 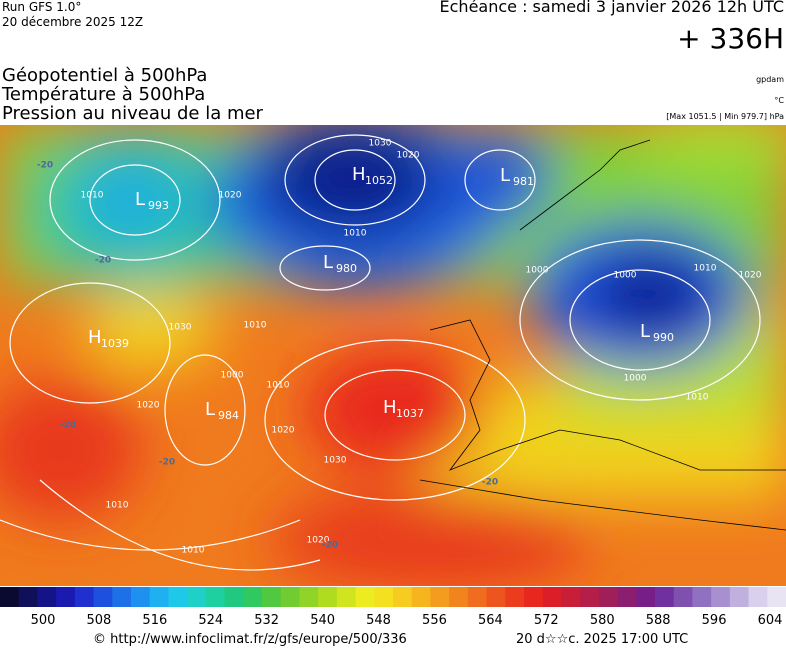 I want to click on center-value: 1039, so click(x=115, y=343).